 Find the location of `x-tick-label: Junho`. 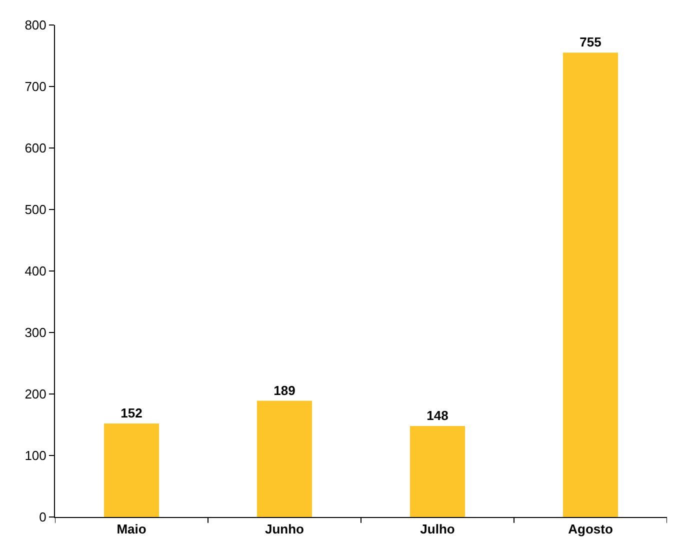

x-tick-label: Junho is located at coordinates (284, 529).